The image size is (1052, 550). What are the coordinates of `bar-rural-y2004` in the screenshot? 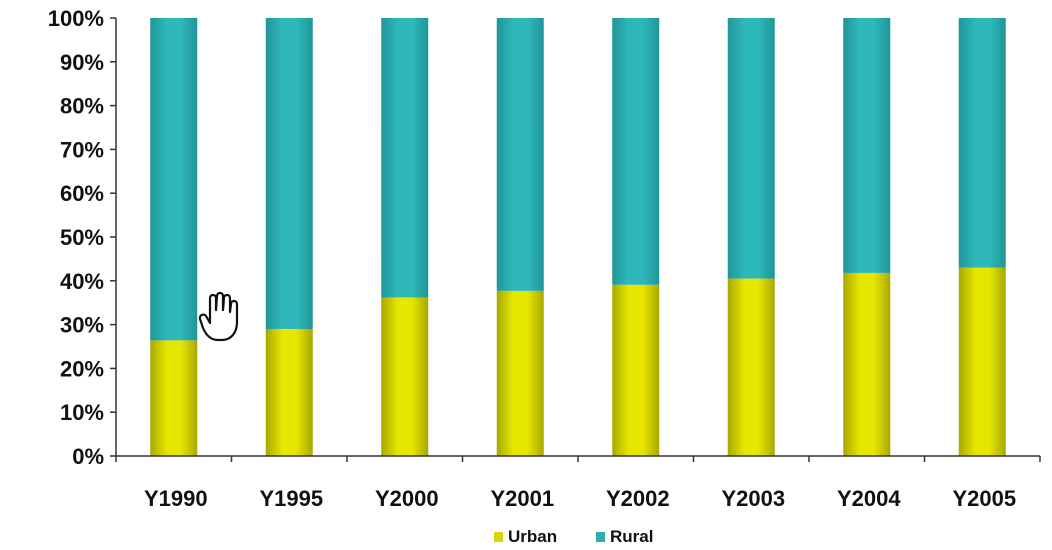 It's located at (867, 145).